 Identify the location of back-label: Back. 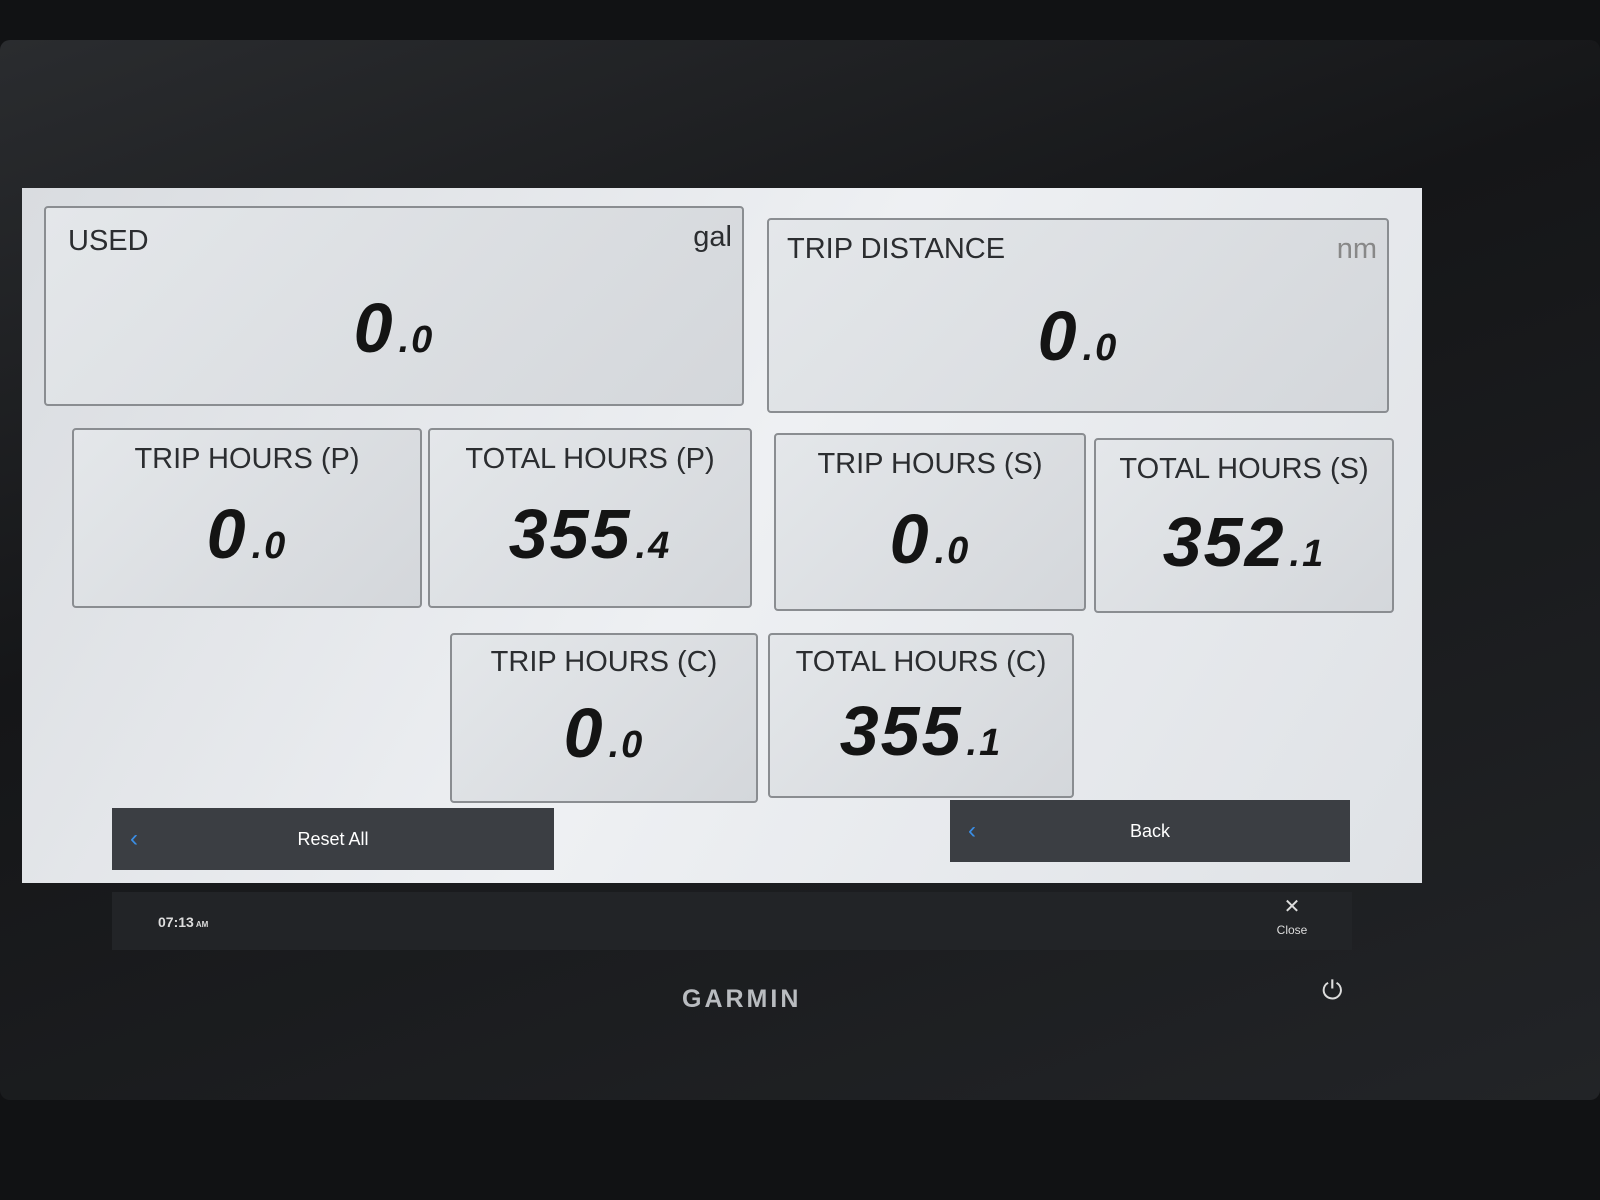
(1150, 830).